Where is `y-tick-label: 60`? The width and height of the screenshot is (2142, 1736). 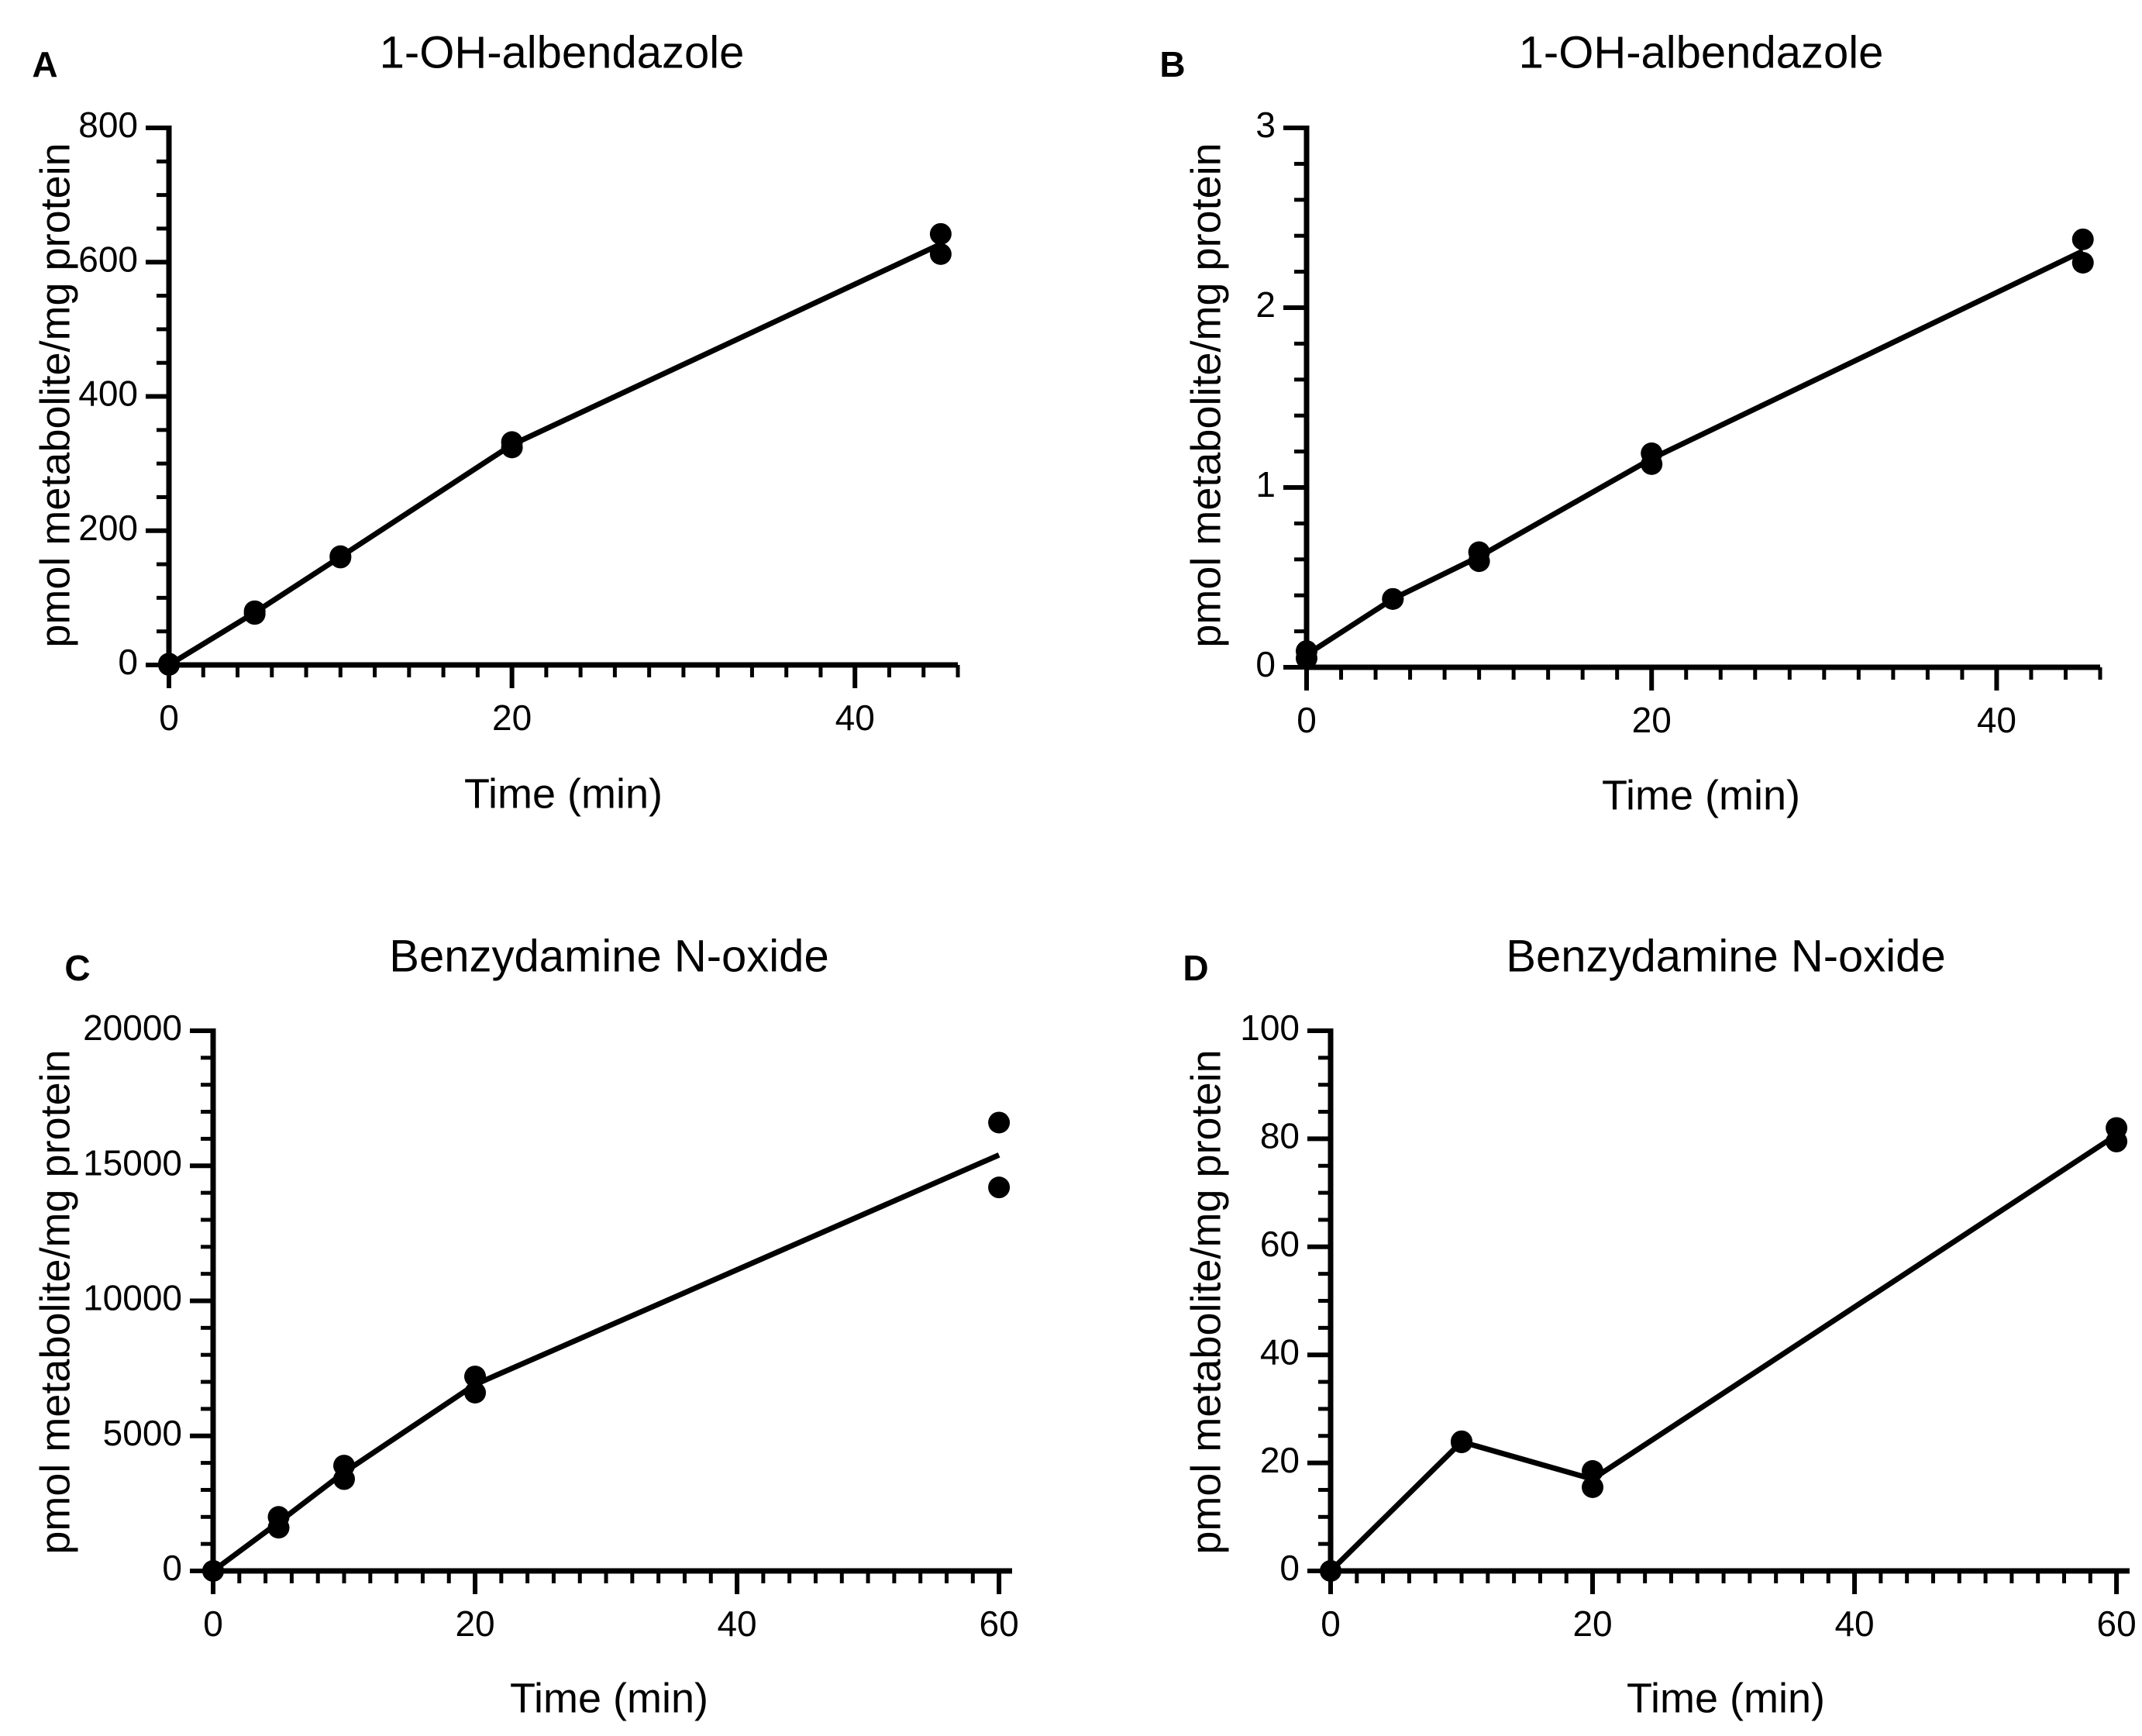
y-tick-label: 60 is located at coordinates (1280, 1244).